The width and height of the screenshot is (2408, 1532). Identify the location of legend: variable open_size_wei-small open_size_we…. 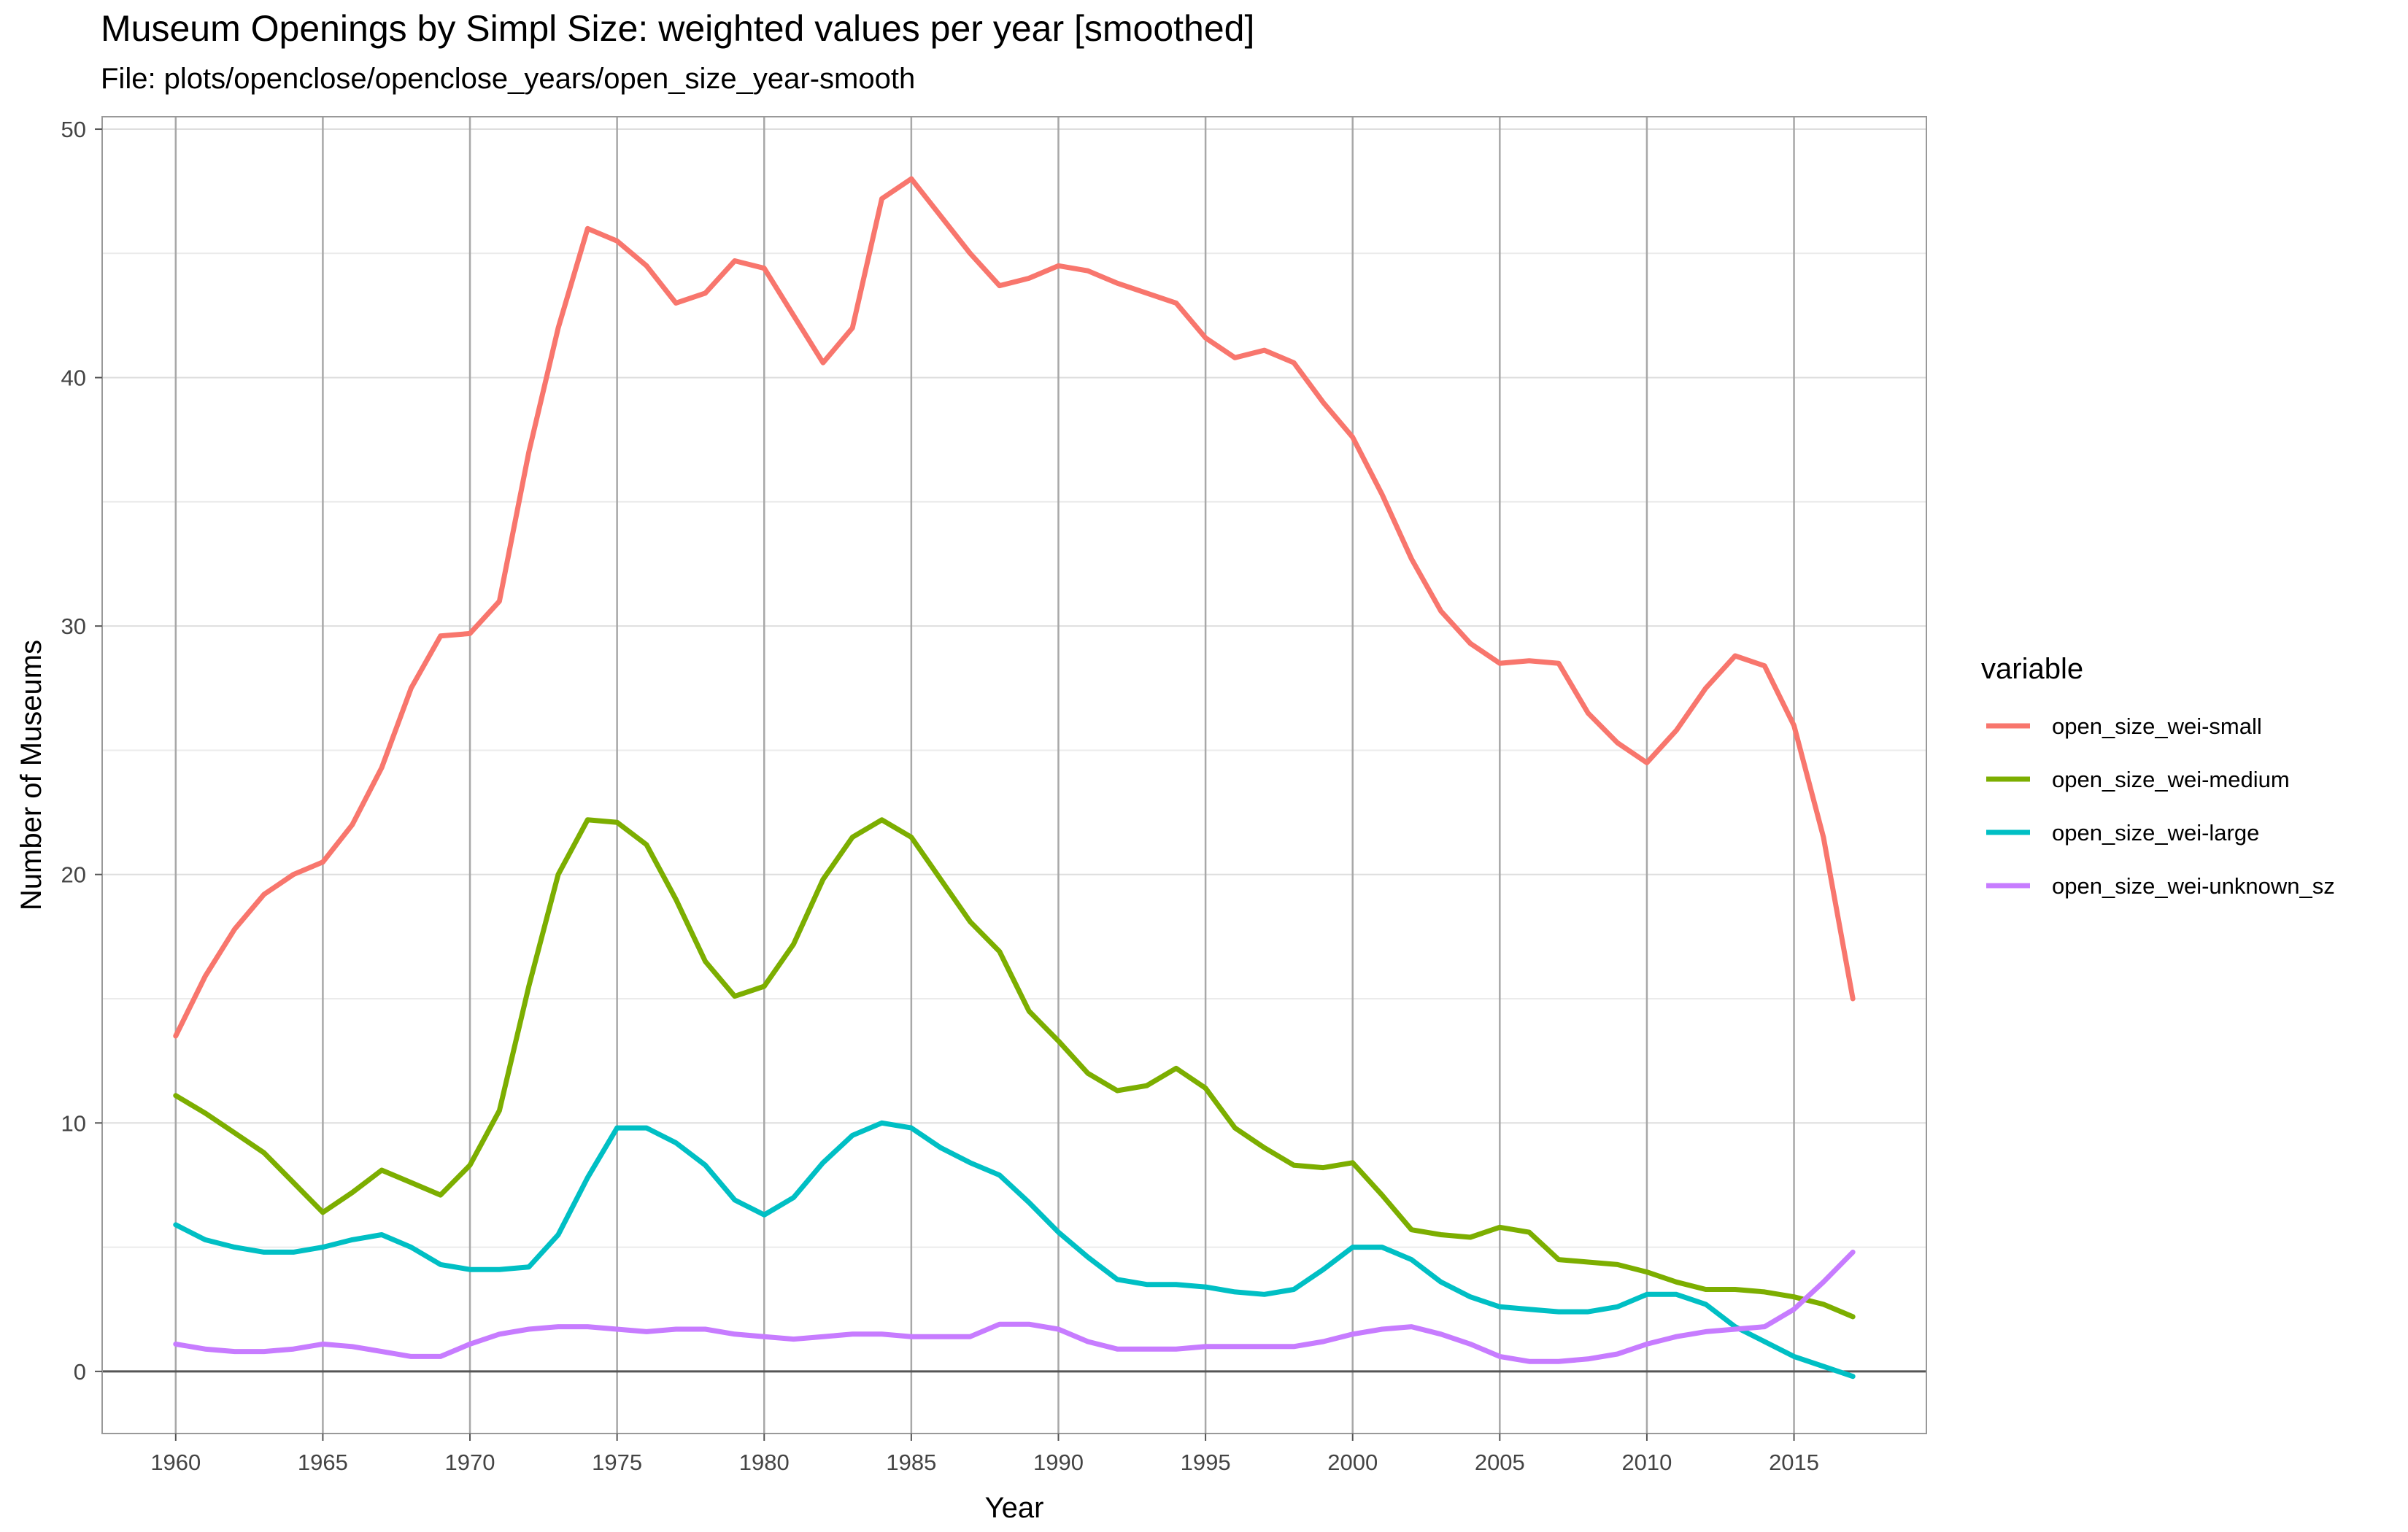
(2158, 776).